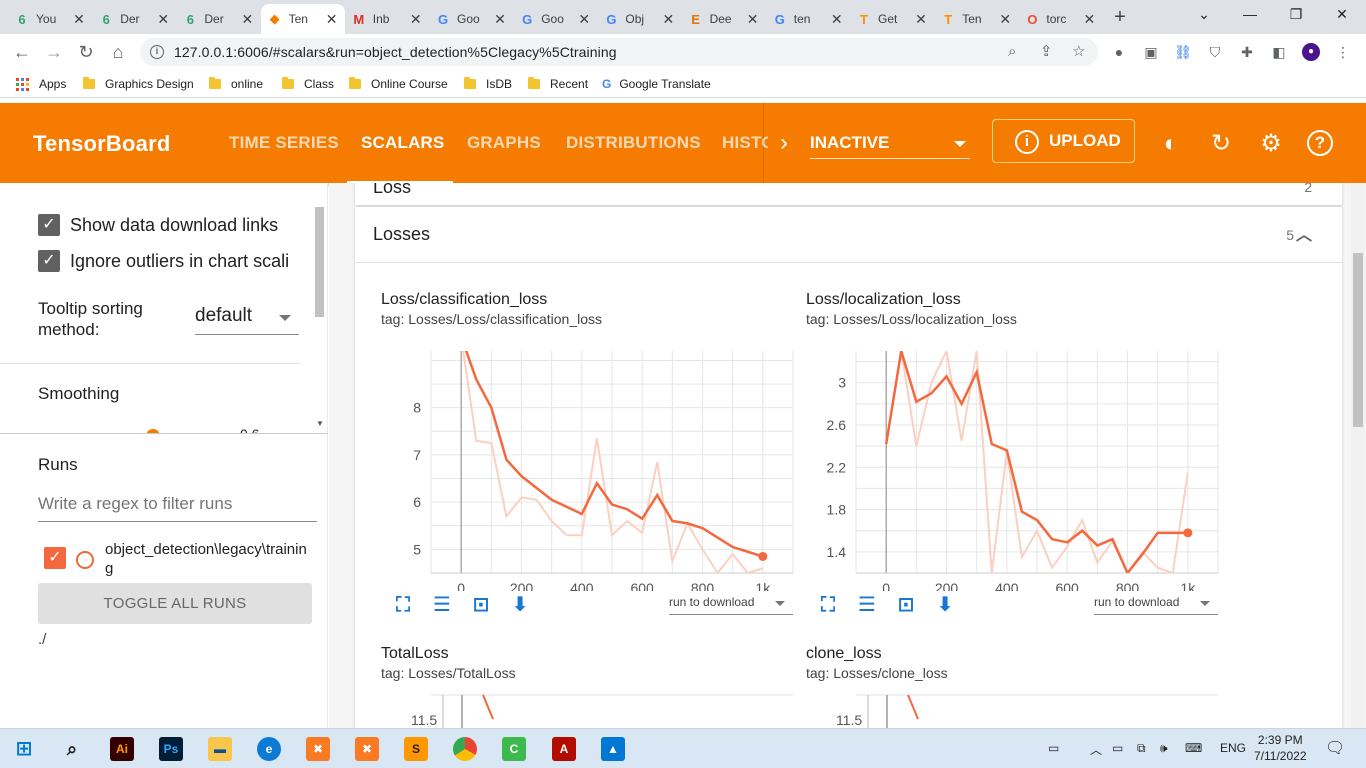 The width and height of the screenshot is (1366, 768). I want to click on scroll-down-arrow-icon: ▼, so click(320, 423).